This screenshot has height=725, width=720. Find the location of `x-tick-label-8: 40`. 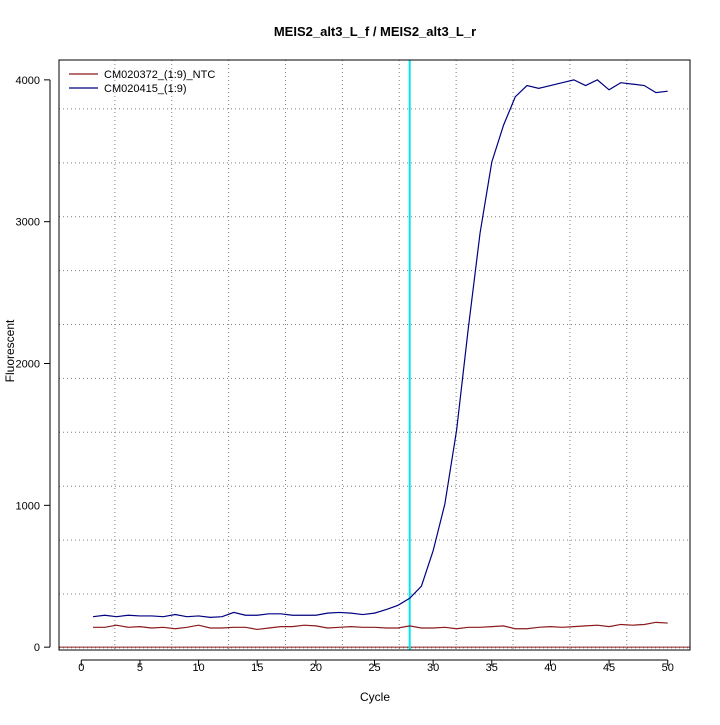

x-tick-label-8: 40 is located at coordinates (550, 668).